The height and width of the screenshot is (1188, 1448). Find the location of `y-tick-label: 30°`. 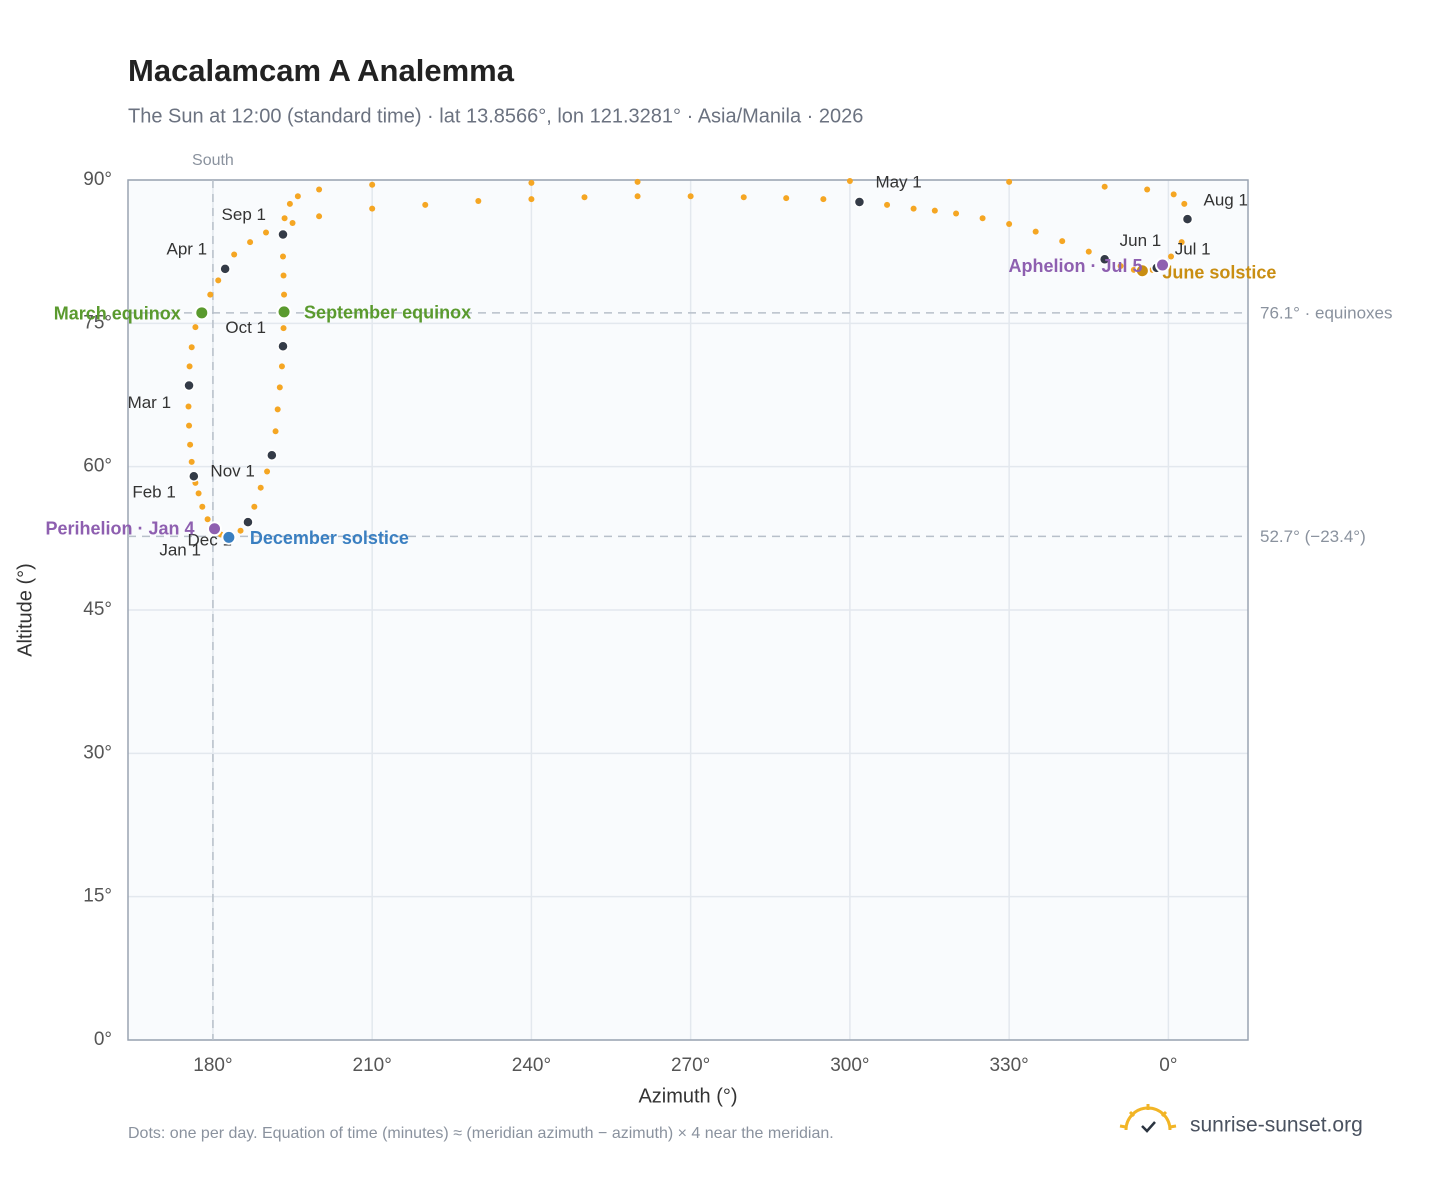

y-tick-label: 30° is located at coordinates (97, 752).